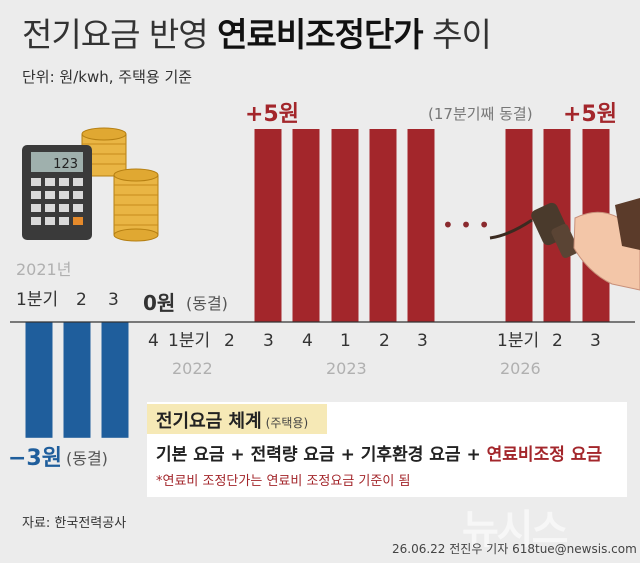 The height and width of the screenshot is (563, 640). I want to click on tick-2022-q2: 2, so click(229, 341).